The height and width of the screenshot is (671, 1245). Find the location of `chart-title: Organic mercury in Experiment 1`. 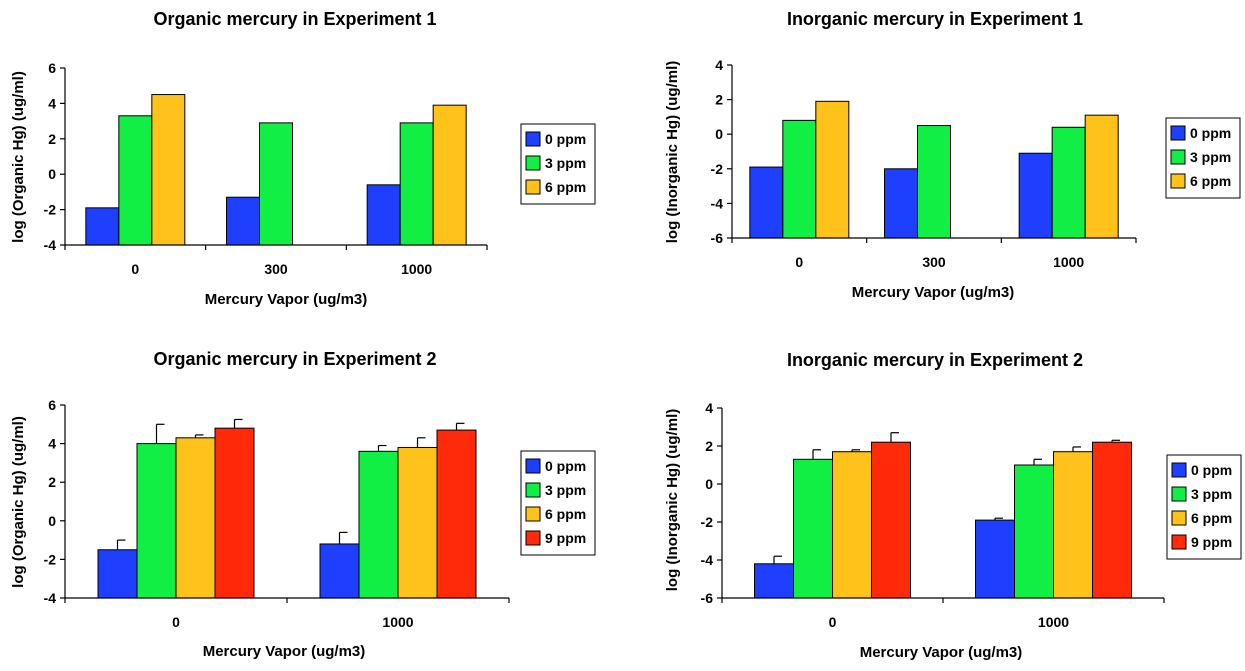

chart-title: Organic mercury in Experiment 1 is located at coordinates (294, 19).